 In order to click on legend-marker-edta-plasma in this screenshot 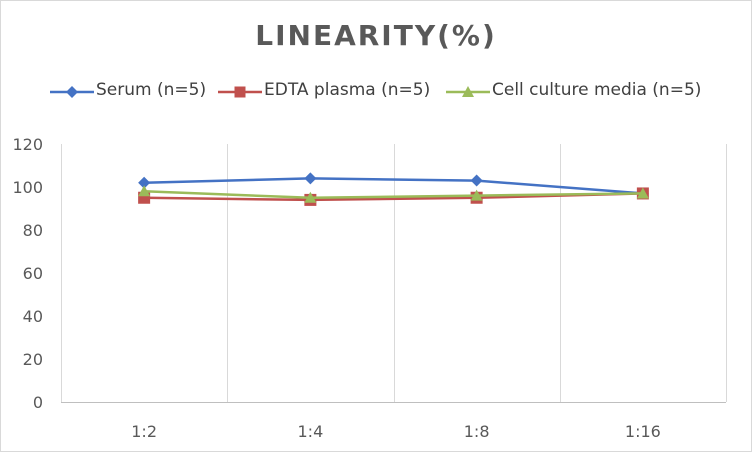, I will do `click(240, 92)`.